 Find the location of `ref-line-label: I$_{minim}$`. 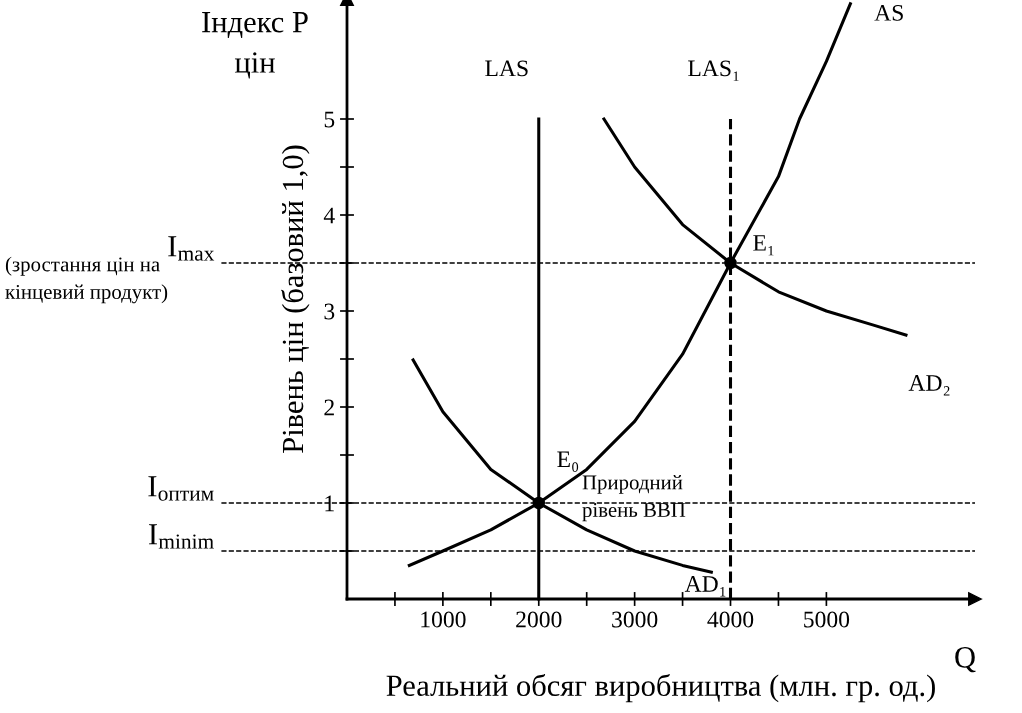

ref-line-label: I$_{minim}$ is located at coordinates (181, 536).